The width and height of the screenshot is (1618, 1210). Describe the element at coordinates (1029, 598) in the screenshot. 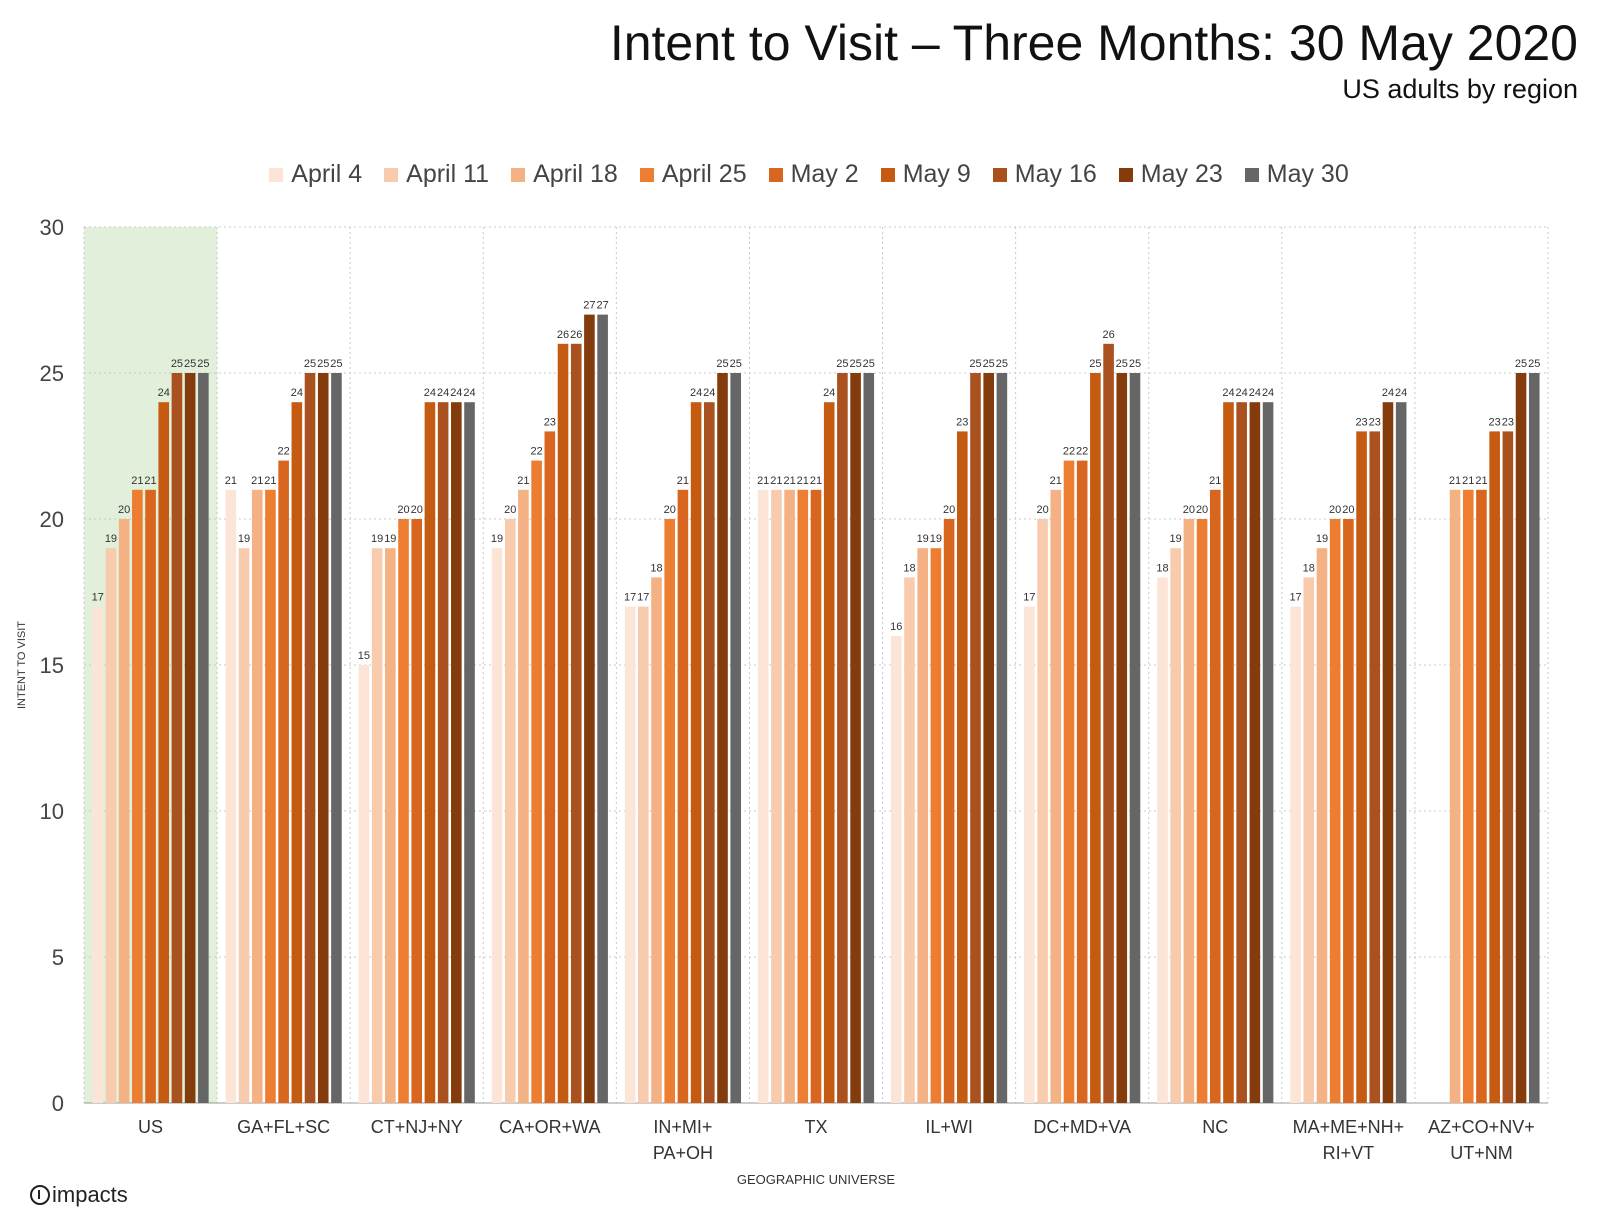

I see `data-label: 17` at that location.